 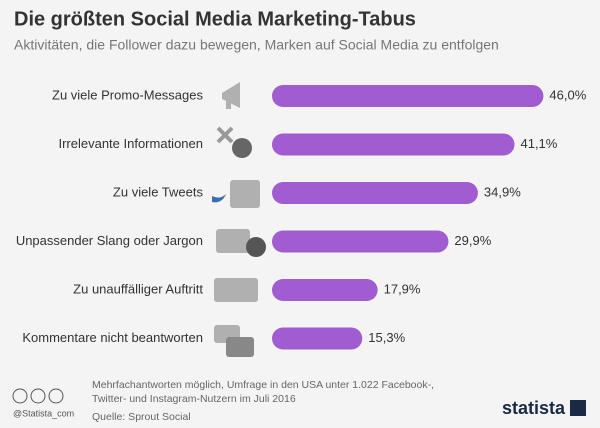 What do you see at coordinates (130, 143) in the screenshot?
I see `category-label: Irrelevante Informationen` at bounding box center [130, 143].